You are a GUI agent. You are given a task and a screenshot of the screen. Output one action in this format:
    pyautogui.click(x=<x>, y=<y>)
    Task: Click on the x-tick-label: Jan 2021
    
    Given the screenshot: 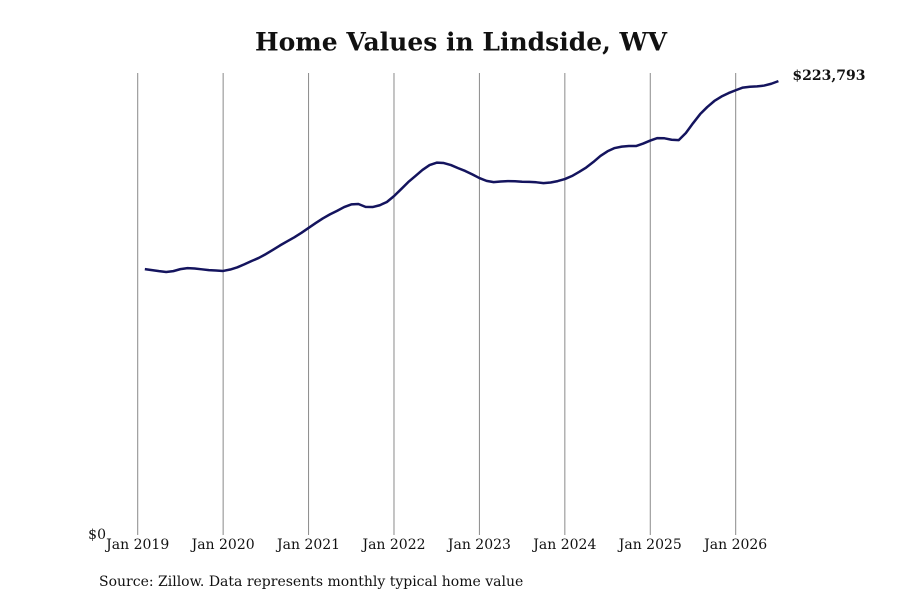 What is the action you would take?
    pyautogui.click(x=307, y=545)
    